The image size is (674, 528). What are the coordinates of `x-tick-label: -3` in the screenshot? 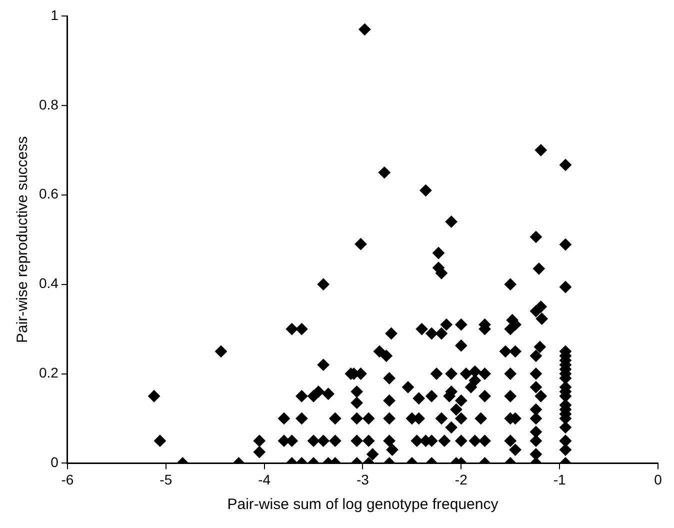 It's located at (363, 479).